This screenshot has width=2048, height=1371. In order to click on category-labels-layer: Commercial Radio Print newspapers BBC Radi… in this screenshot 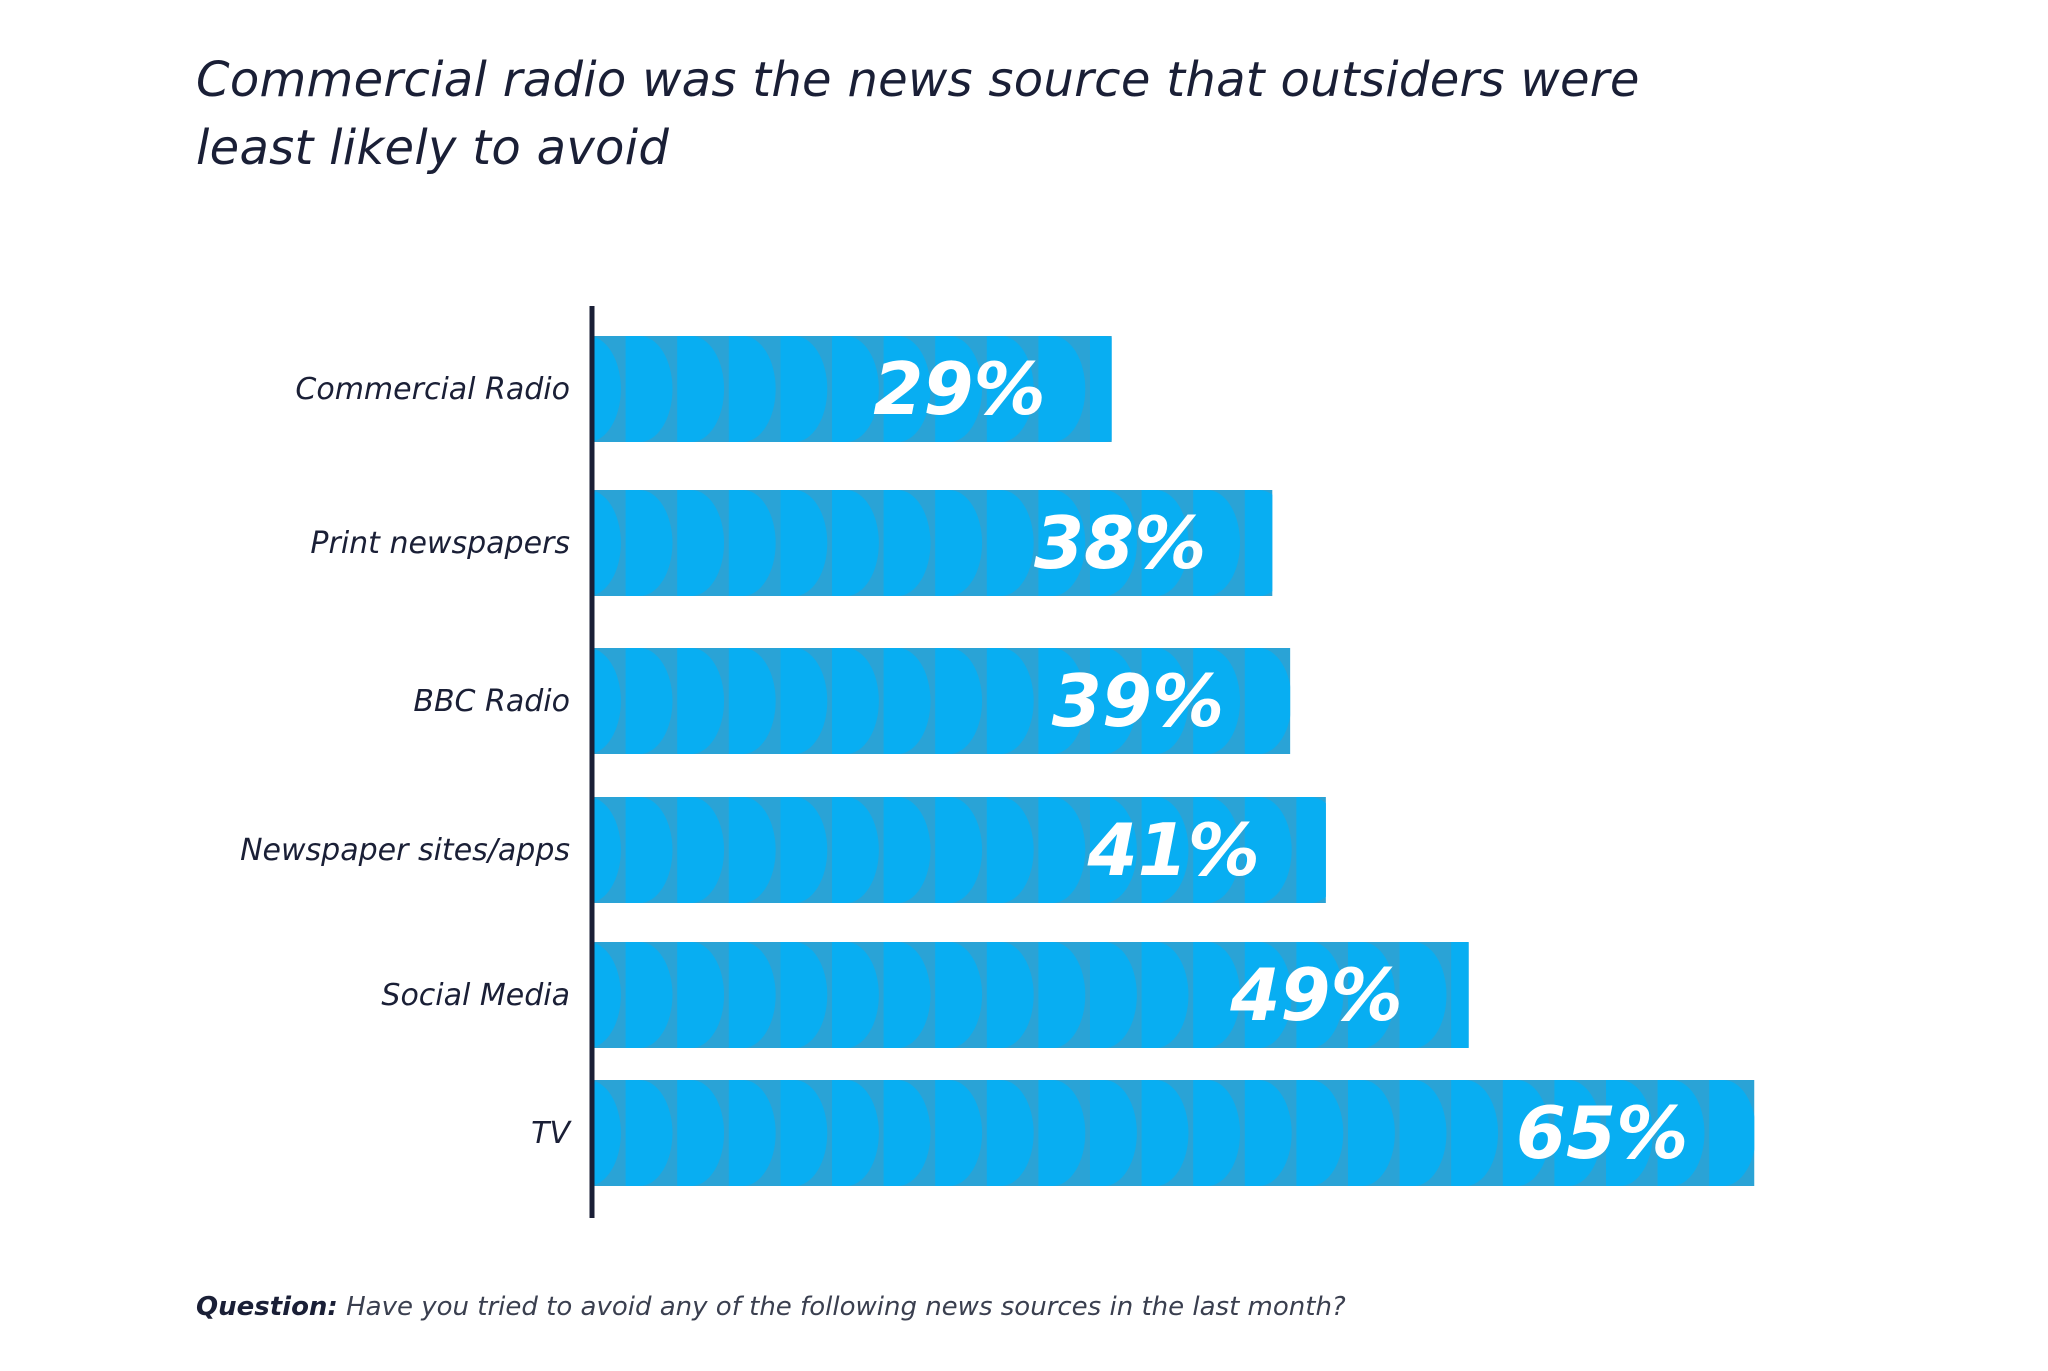, I will do `click(406, 761)`.